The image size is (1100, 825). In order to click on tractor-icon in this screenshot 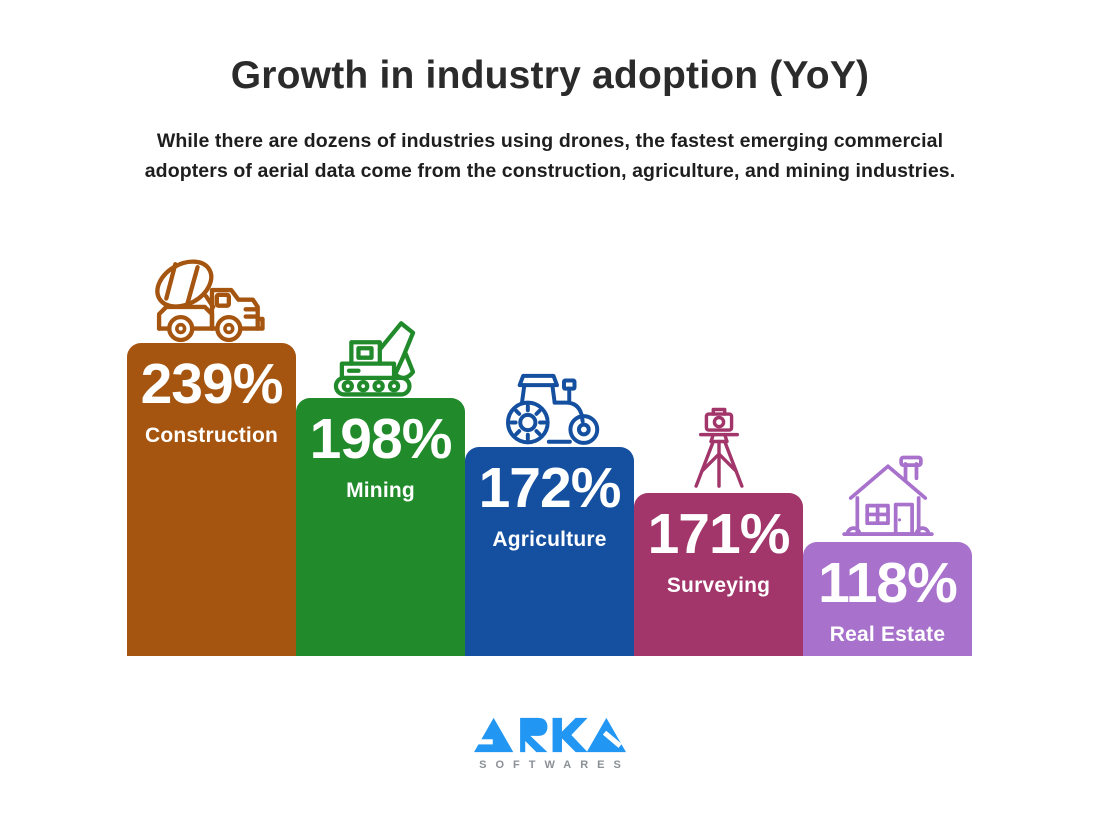, I will do `click(550, 408)`.